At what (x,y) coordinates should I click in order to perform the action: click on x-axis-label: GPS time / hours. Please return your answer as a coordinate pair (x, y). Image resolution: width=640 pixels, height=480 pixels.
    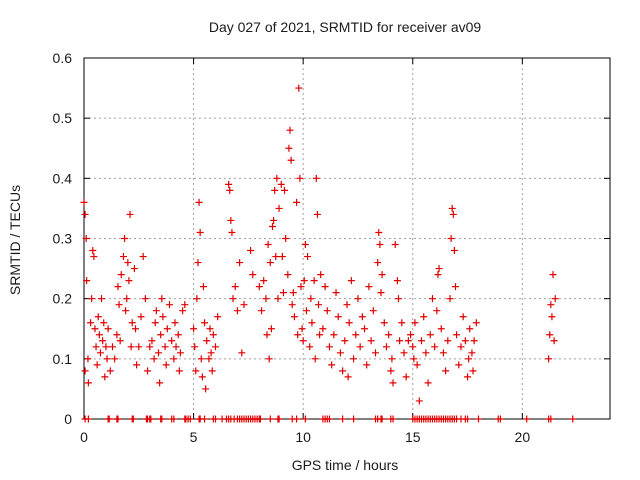
    Looking at the image, I should click on (345, 465).